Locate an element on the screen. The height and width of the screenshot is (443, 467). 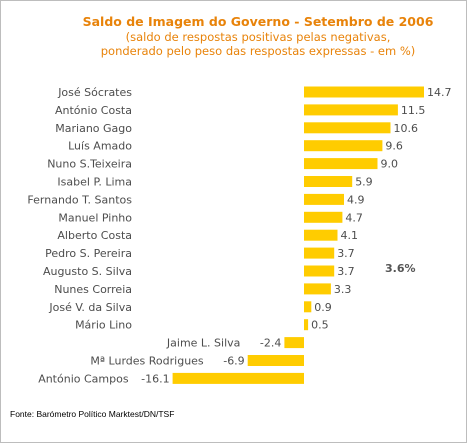
category-label-jose-v-da-silva: José V. da Silva is located at coordinates (90, 307).